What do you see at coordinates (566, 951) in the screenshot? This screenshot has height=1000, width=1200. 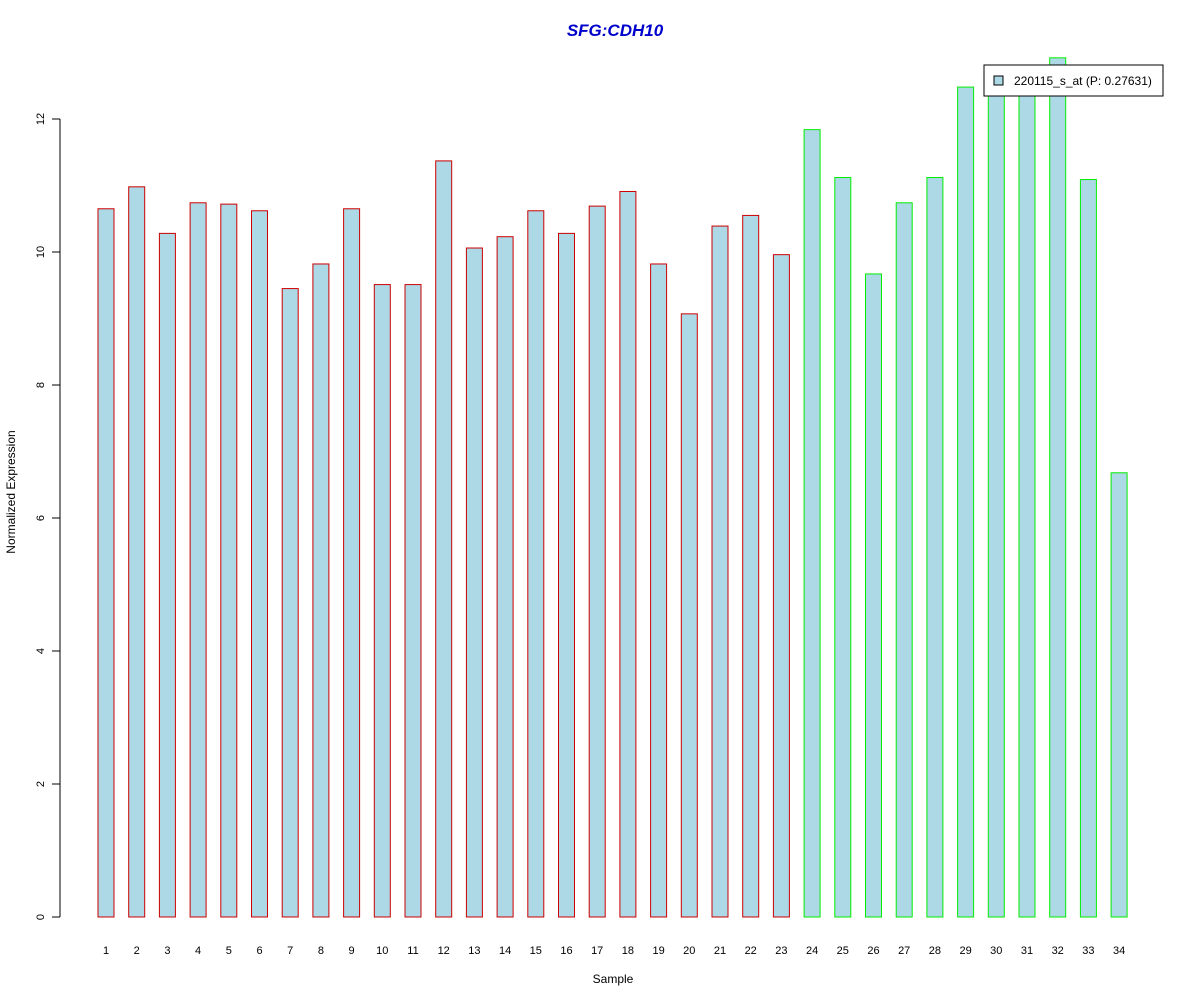 I see `x-tick-label: 16` at bounding box center [566, 951].